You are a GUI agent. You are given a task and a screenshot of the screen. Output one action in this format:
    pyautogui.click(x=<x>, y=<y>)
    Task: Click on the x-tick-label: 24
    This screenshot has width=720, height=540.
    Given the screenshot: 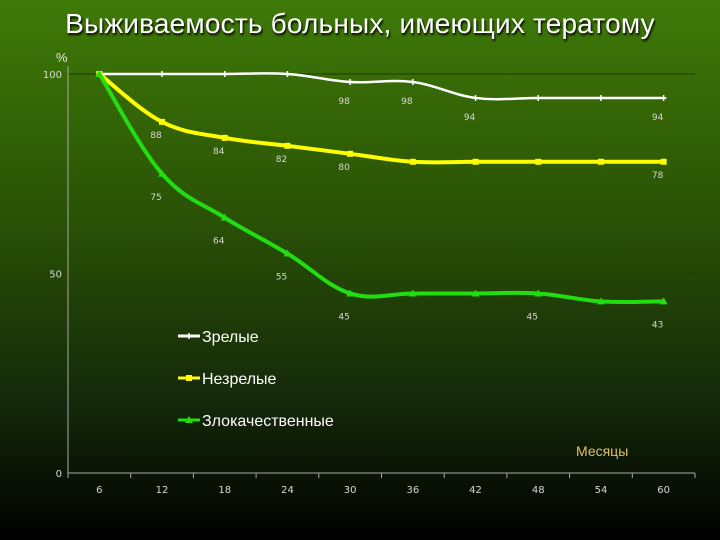 What is the action you would take?
    pyautogui.click(x=287, y=490)
    